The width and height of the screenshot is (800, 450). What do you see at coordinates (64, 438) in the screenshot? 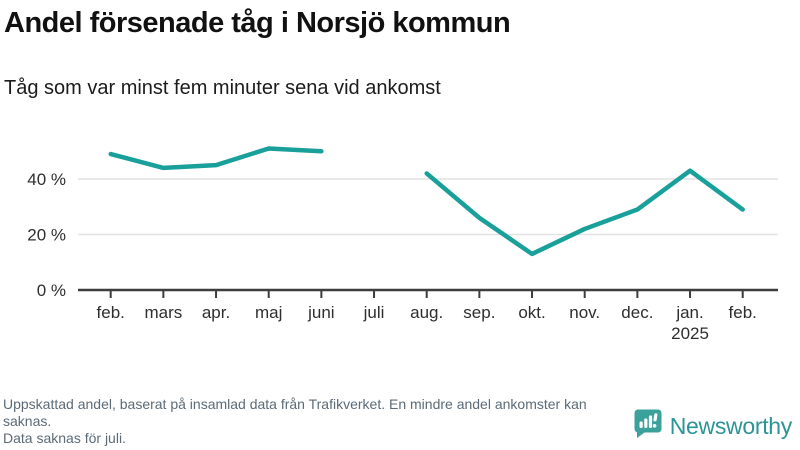
I see `footer-note-gap: Data saknas för juli.` at bounding box center [64, 438].